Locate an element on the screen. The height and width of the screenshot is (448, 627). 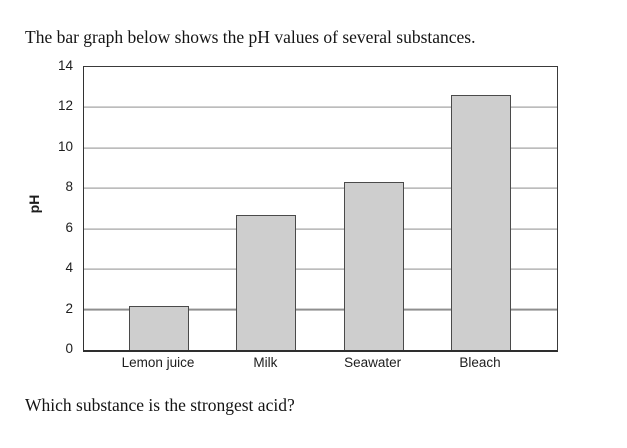
x-axis-category-labels: Lemon juice Milk Seawater Bleach is located at coordinates (319, 365).